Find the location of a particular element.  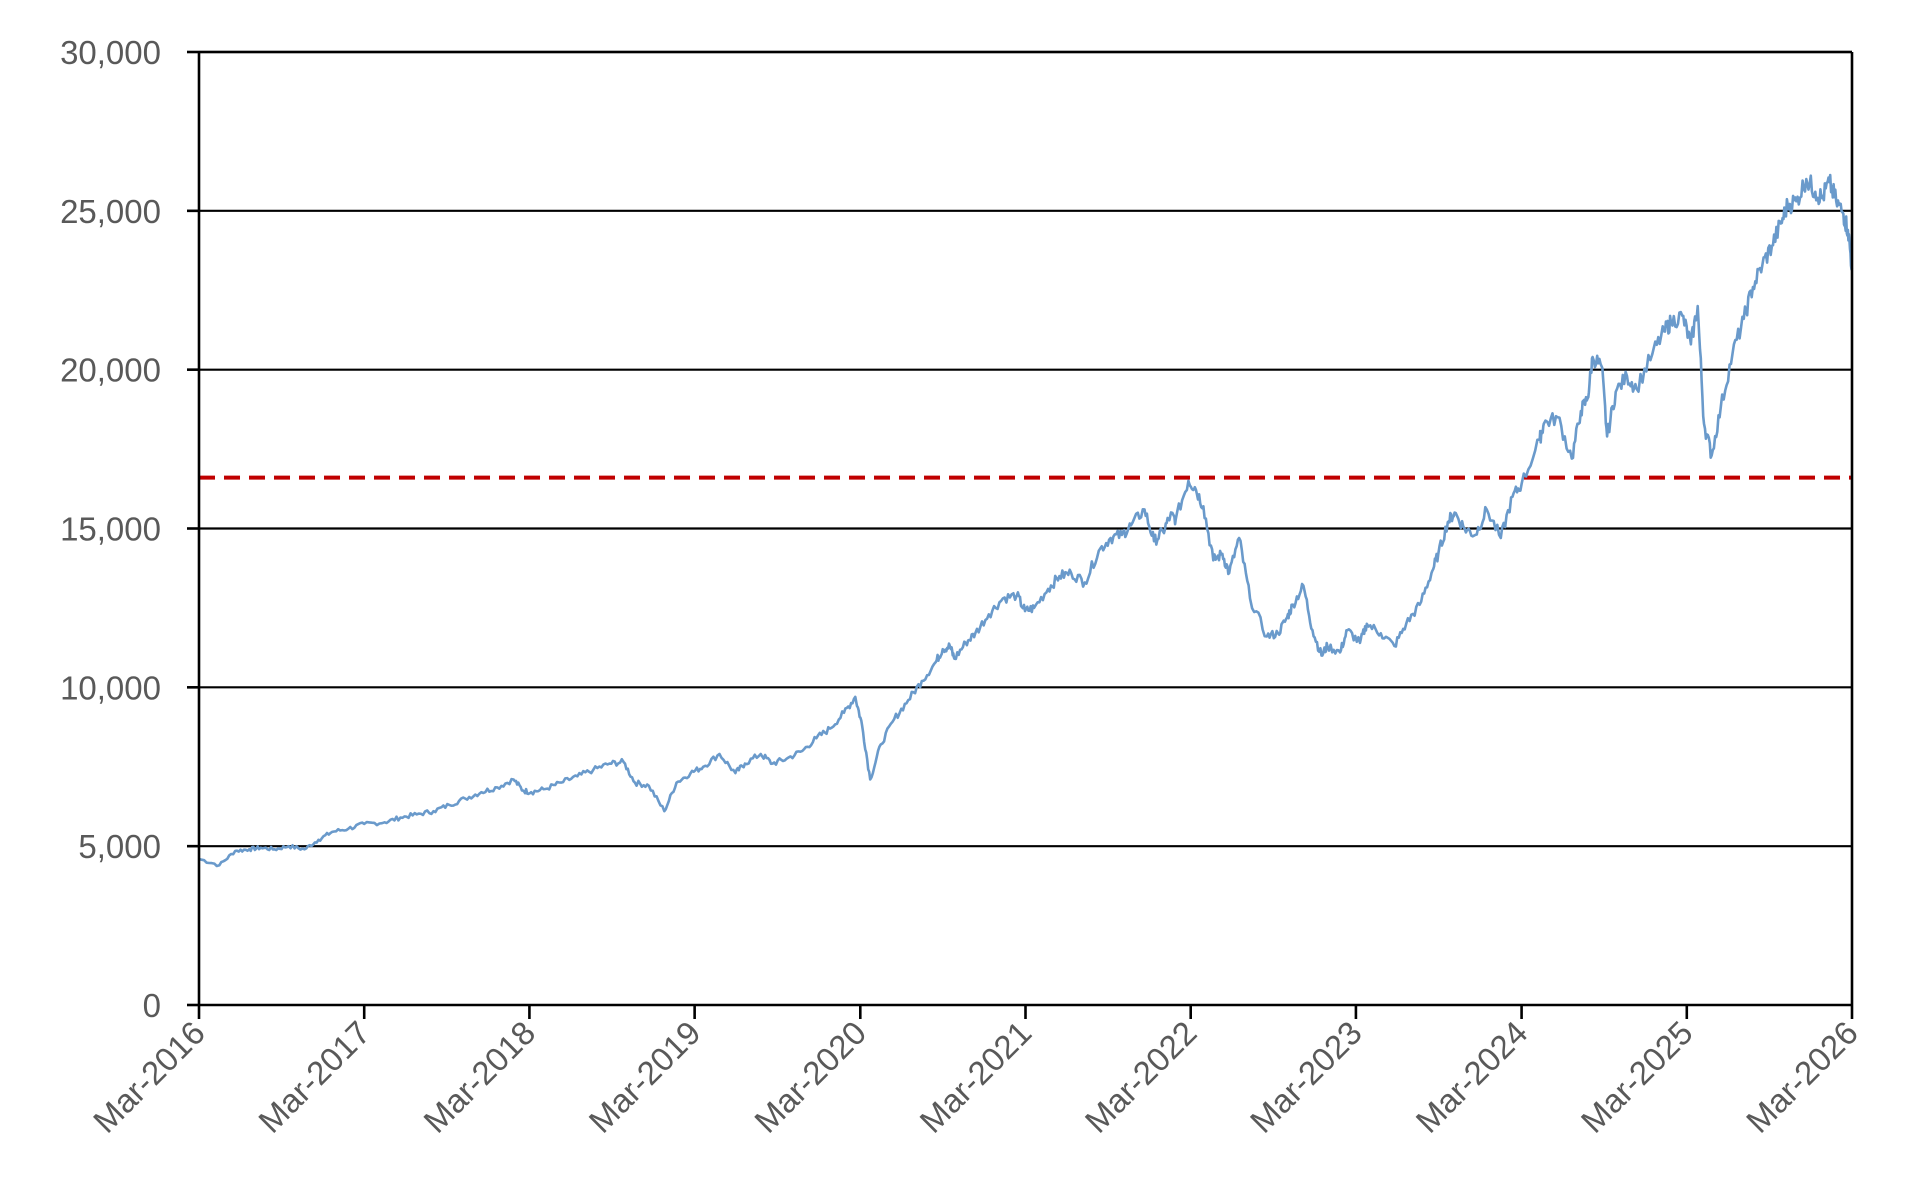

y-tick-label: 20,000 is located at coordinates (110, 370).